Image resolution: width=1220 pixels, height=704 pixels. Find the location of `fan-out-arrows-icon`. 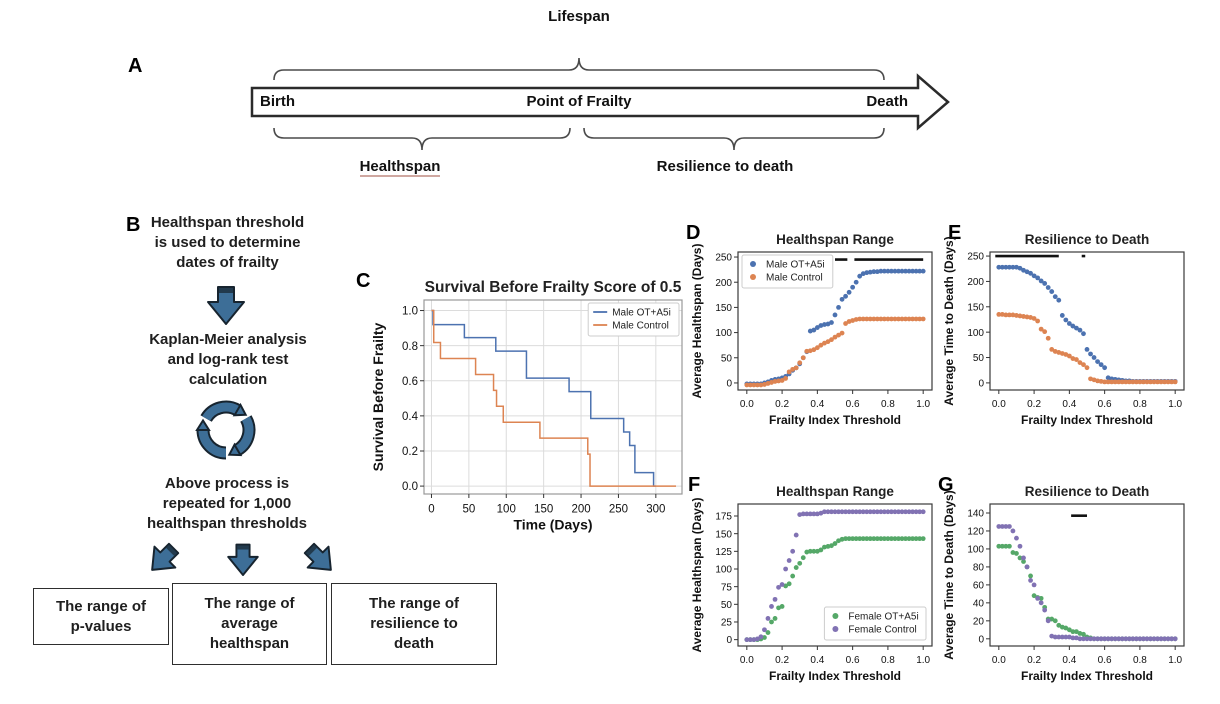

fan-out-arrows-icon is located at coordinates (241, 559).